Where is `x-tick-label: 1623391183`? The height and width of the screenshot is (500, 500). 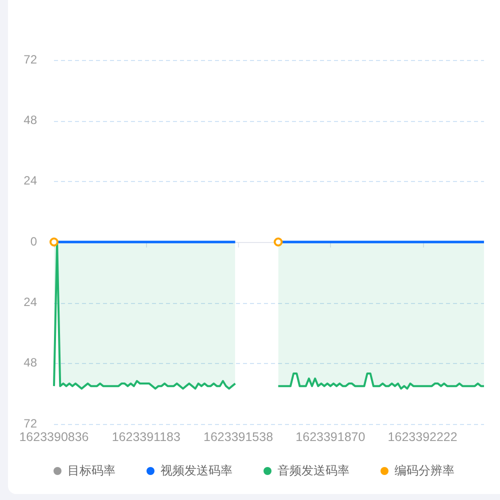
x-tick-label: 1623391183 is located at coordinates (146, 437).